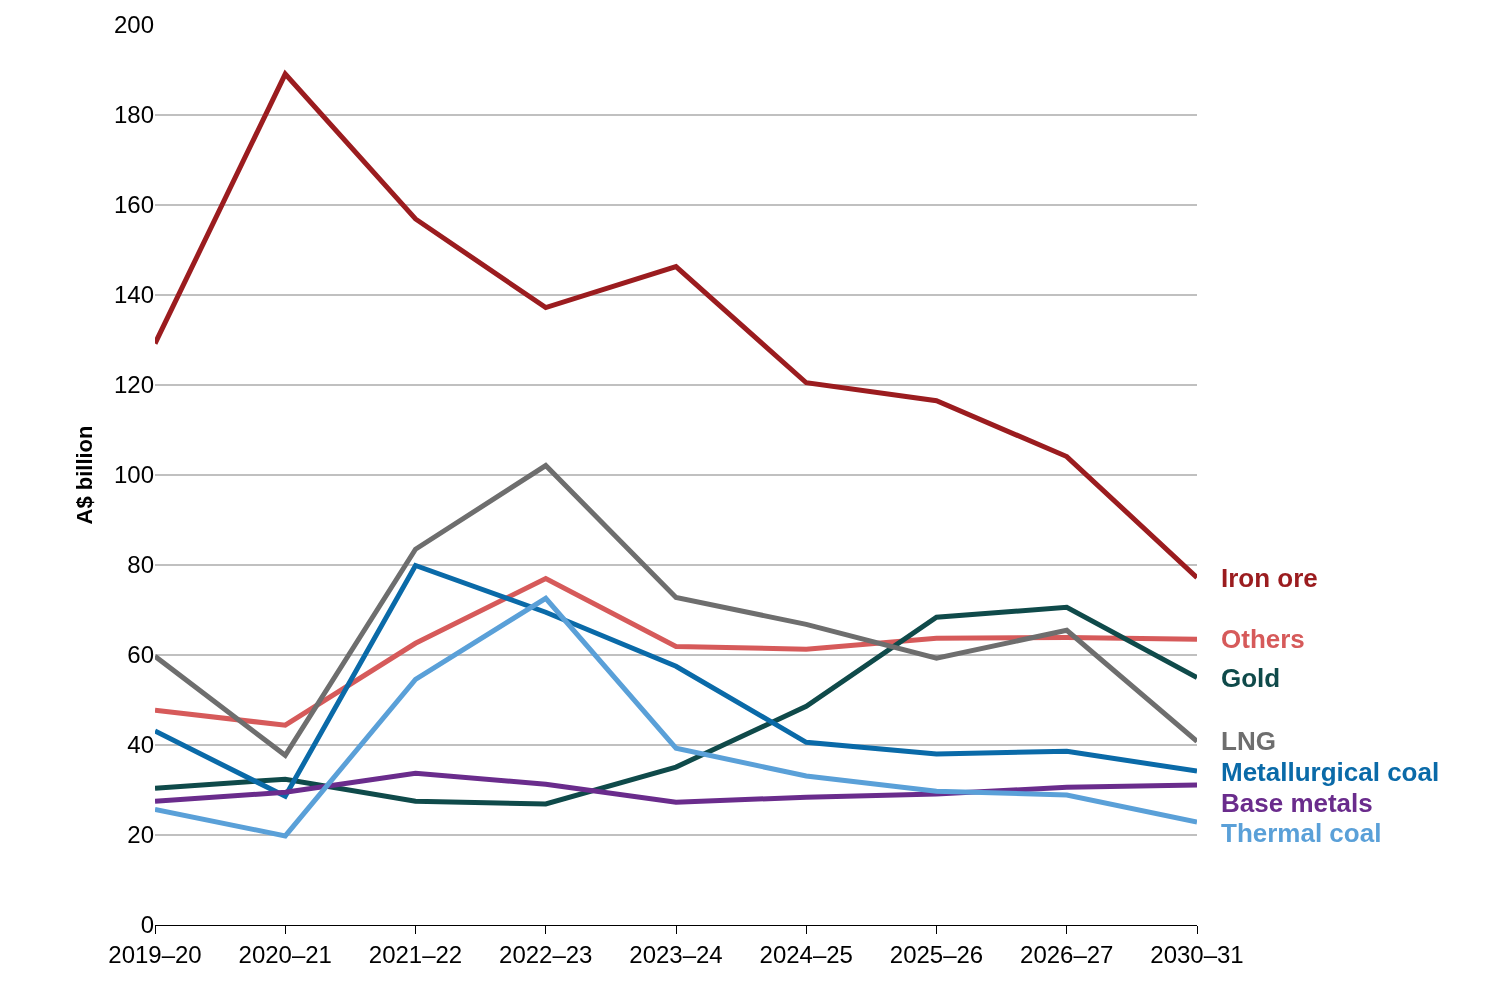 The image size is (1500, 1000). I want to click on y-tick-label: 140, so click(133, 295).